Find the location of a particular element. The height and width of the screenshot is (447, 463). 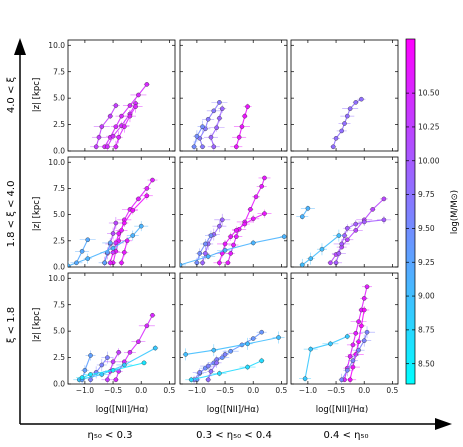

y-tick-label: 7.5 is located at coordinates (59, 71).